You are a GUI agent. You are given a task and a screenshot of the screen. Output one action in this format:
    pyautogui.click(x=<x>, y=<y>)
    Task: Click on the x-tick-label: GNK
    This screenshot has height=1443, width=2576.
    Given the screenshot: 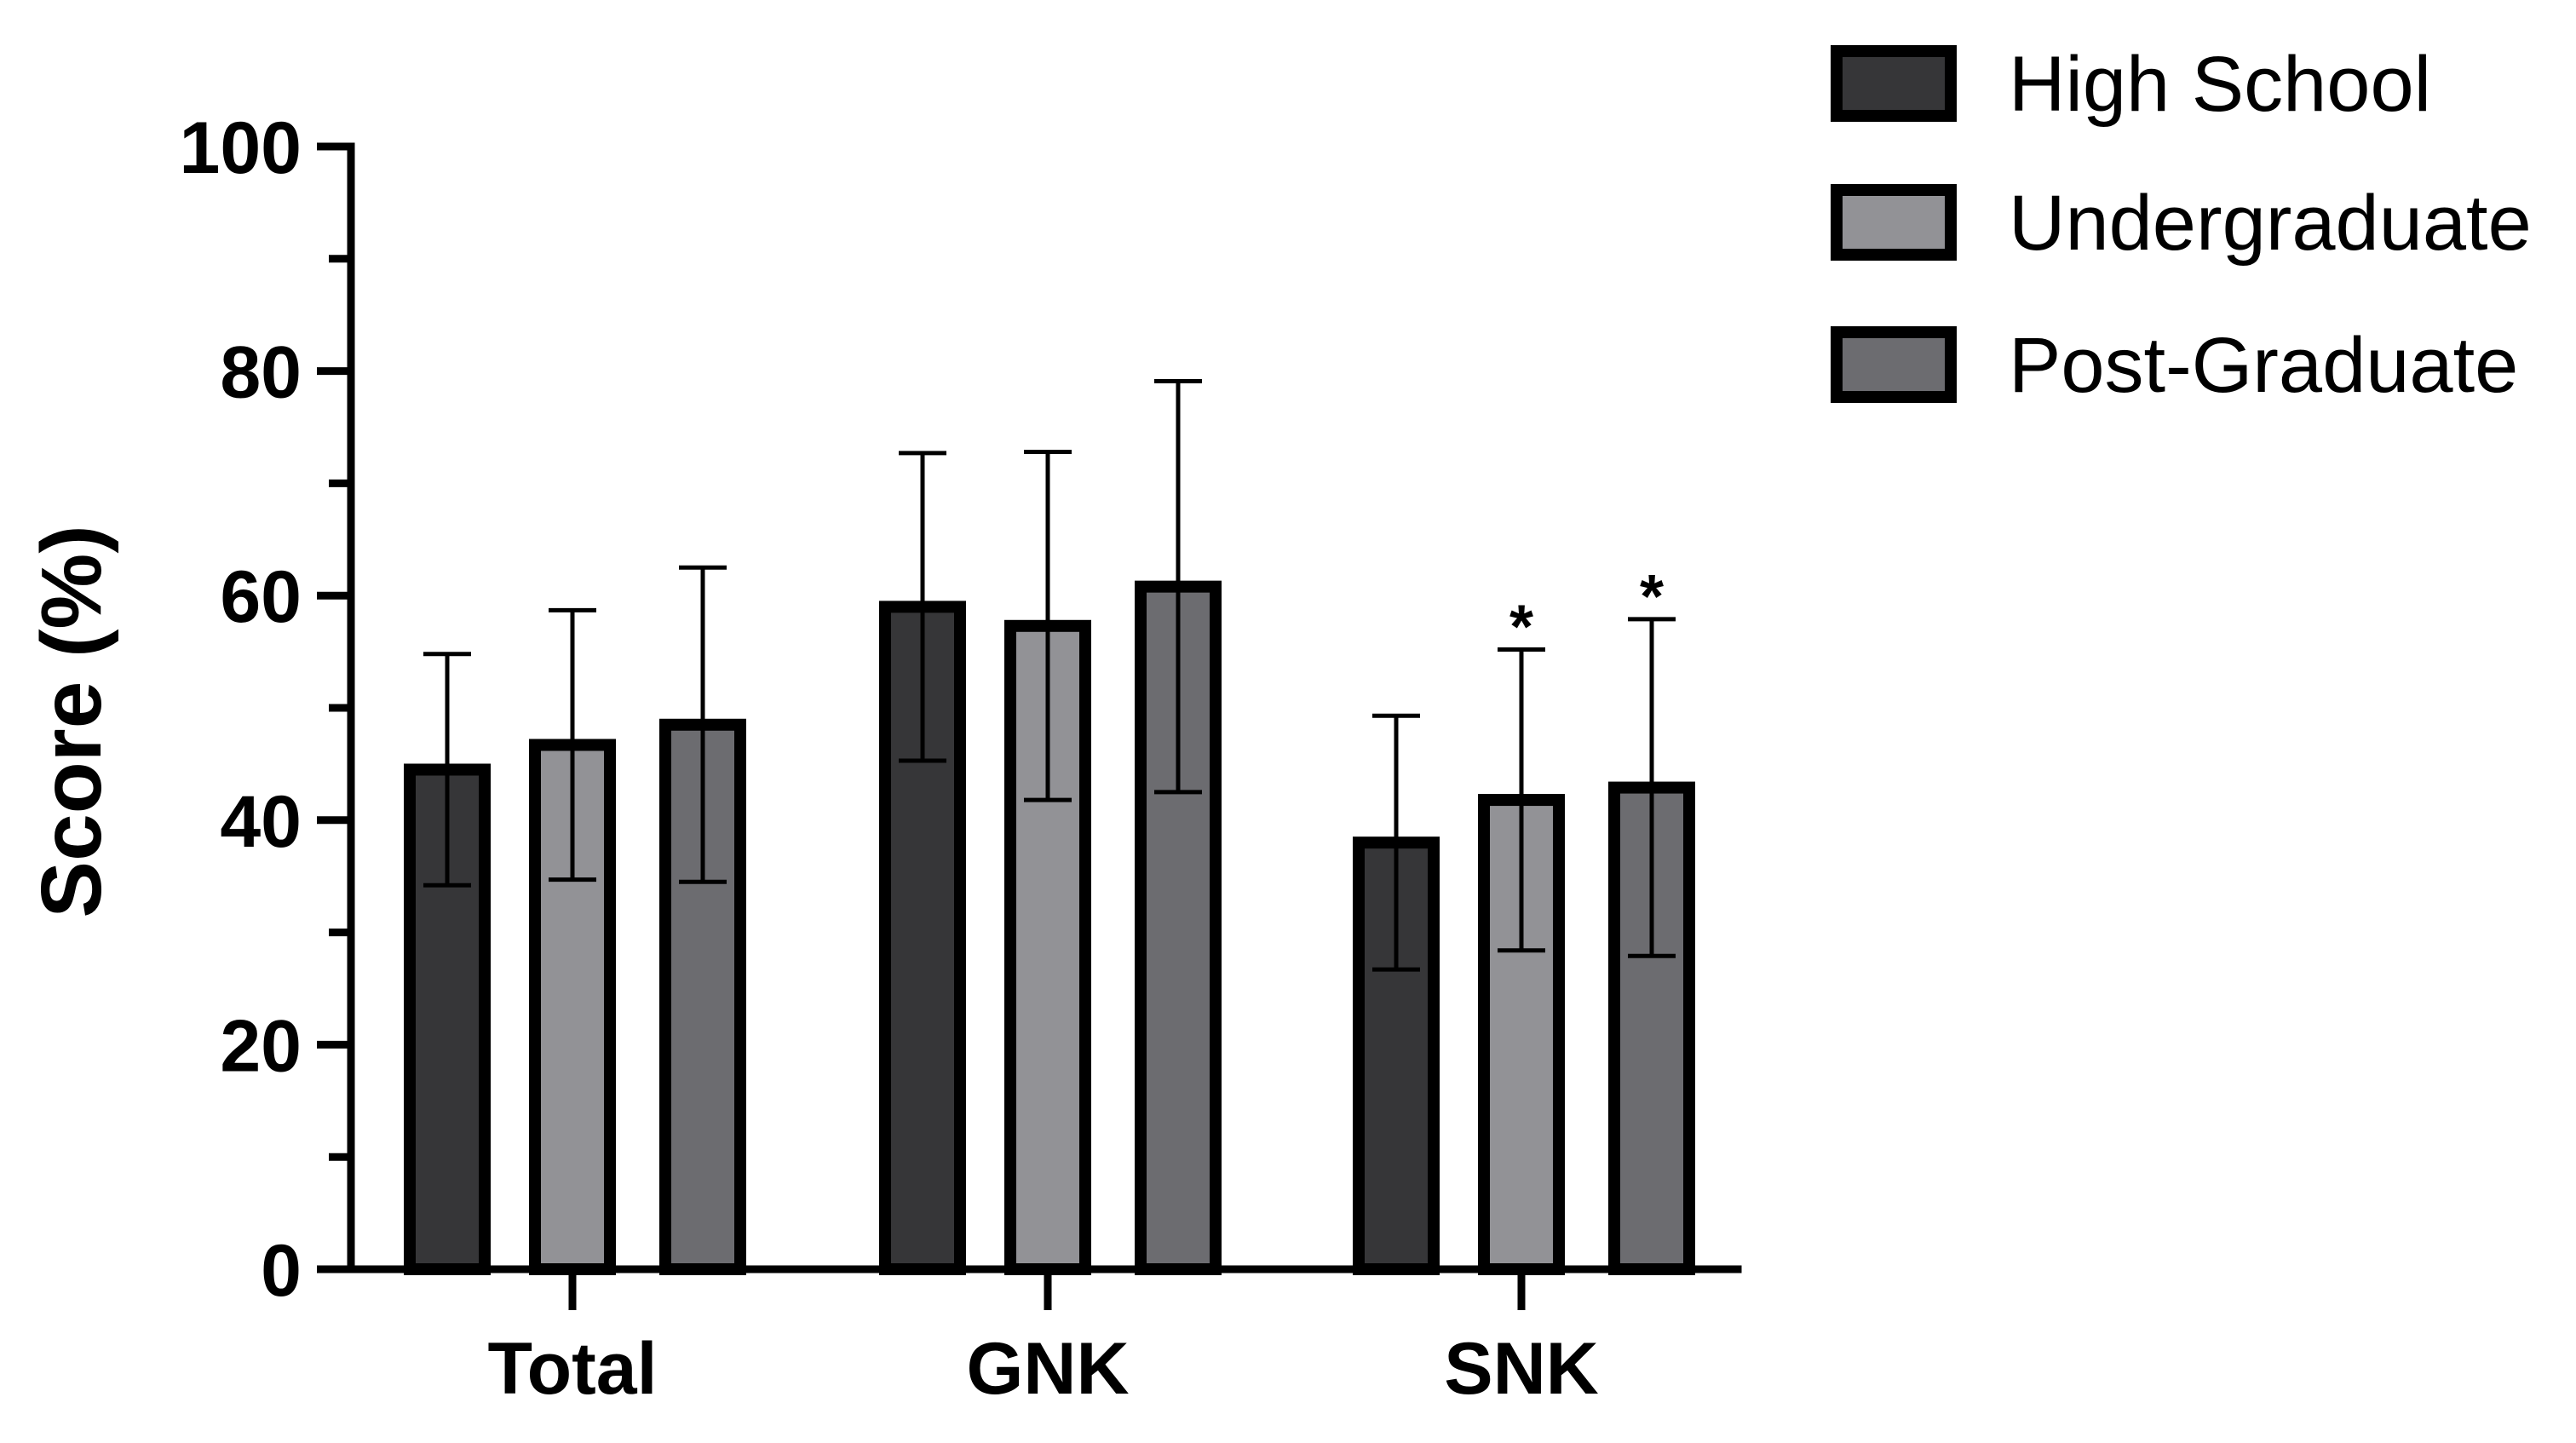 What is the action you would take?
    pyautogui.click(x=1048, y=1369)
    